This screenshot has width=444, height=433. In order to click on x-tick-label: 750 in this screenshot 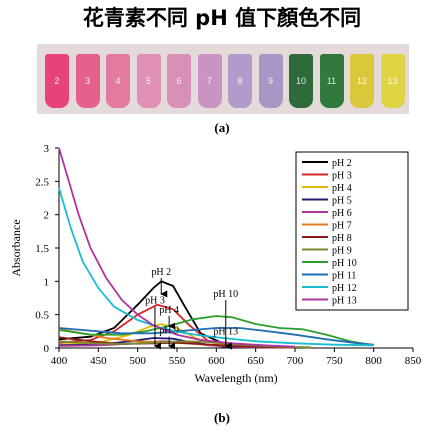, I will do `click(334, 361)`.